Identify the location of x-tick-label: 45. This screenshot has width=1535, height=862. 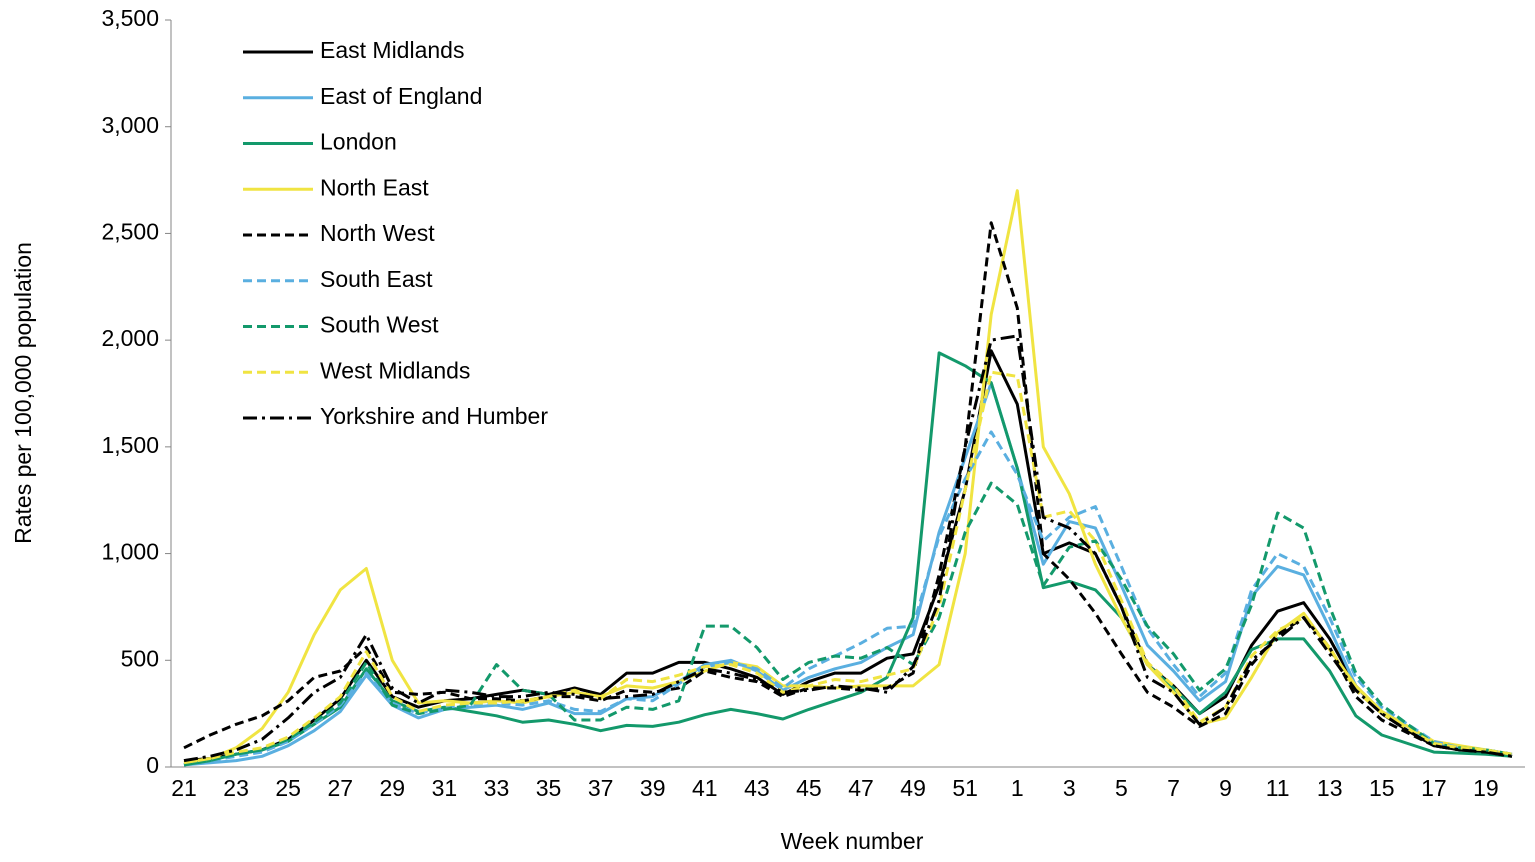
(809, 788).